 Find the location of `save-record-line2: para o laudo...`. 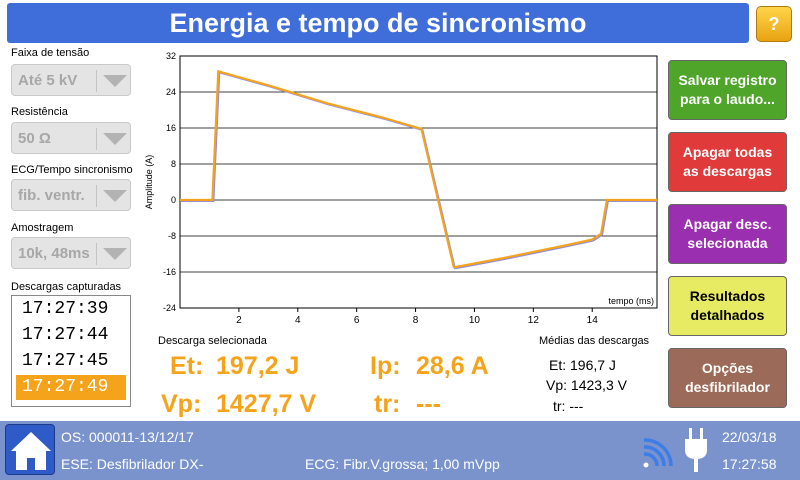

save-record-line2: para o laudo... is located at coordinates (727, 99).